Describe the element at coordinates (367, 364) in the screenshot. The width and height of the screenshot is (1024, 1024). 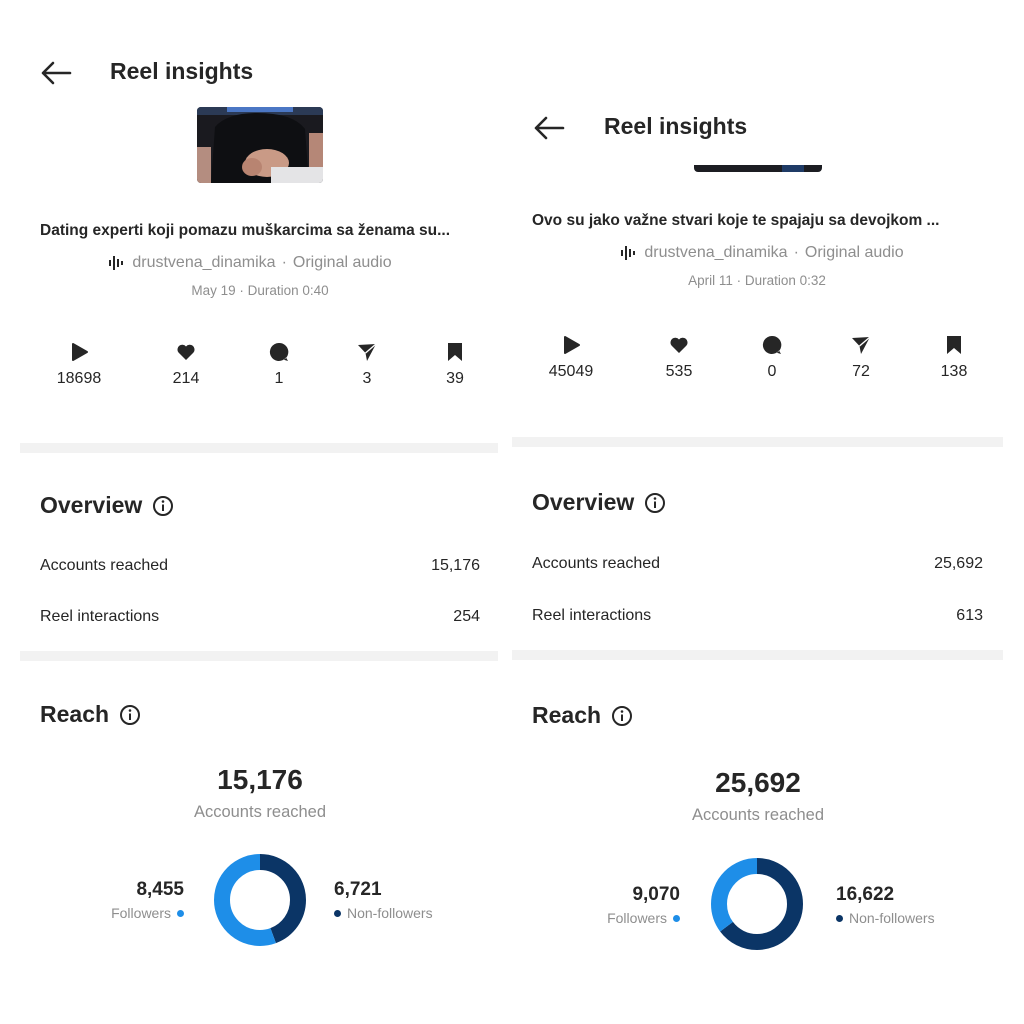
I see `shares-stat: 3` at that location.